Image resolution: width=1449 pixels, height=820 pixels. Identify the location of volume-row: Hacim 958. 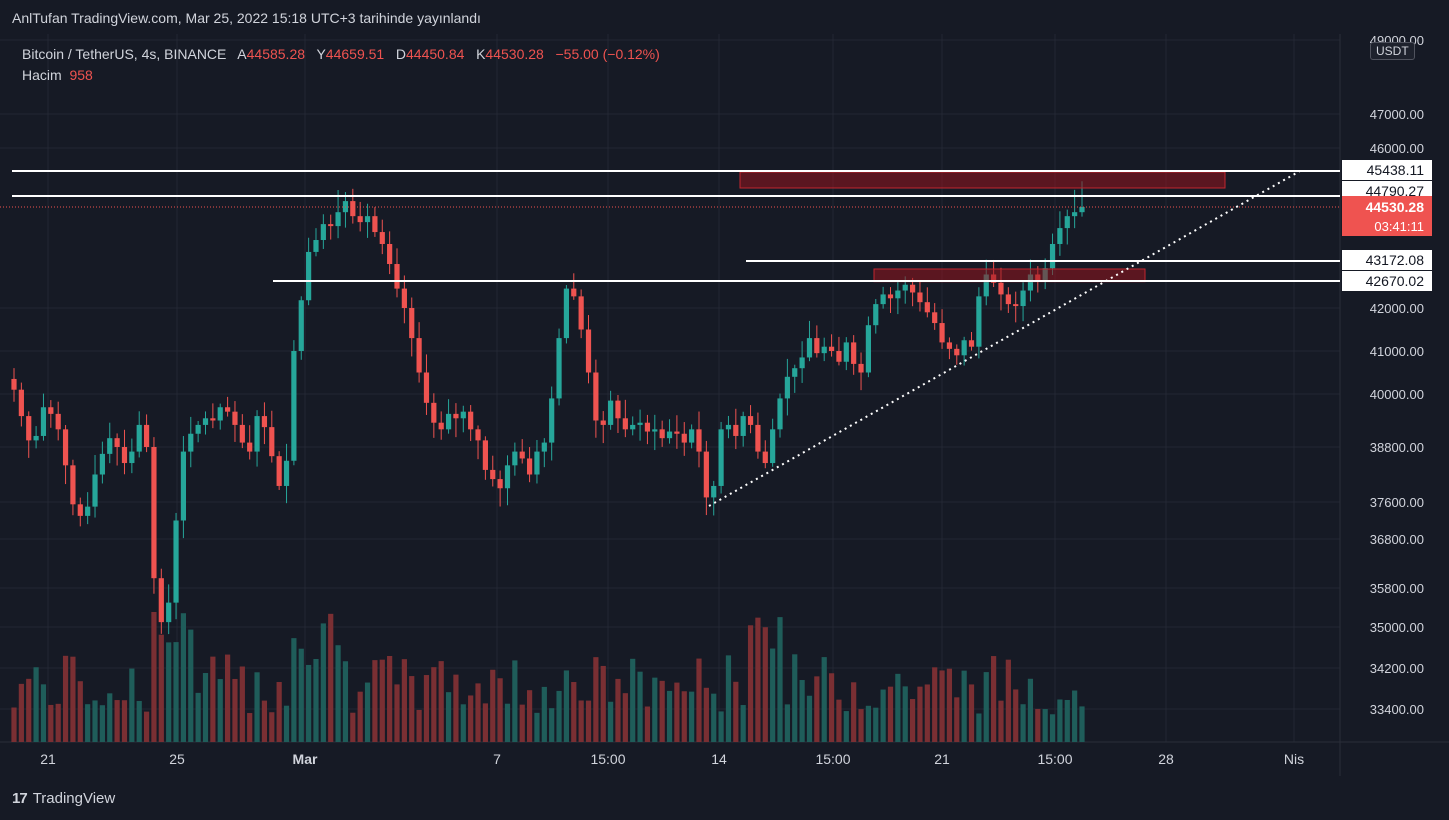
(341, 75).